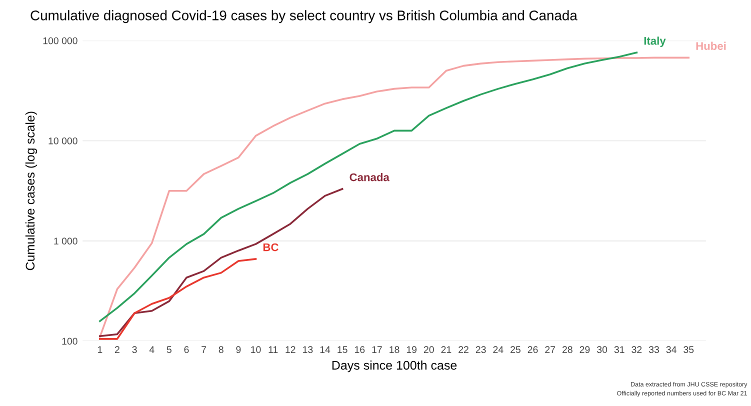 This screenshot has height=406, width=751. Describe the element at coordinates (550, 349) in the screenshot. I see `x-tick-label: 27` at that location.